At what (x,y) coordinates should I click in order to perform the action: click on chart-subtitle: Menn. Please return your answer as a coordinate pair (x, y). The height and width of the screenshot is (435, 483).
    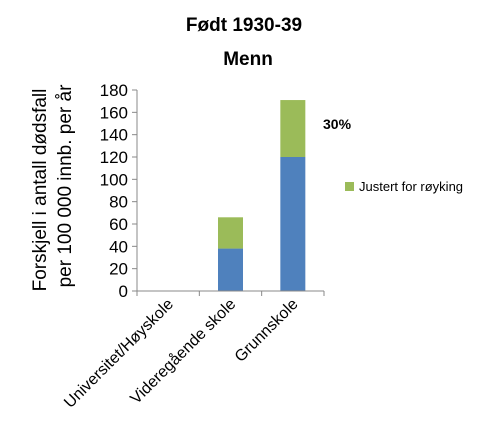
    Looking at the image, I should click on (248, 59).